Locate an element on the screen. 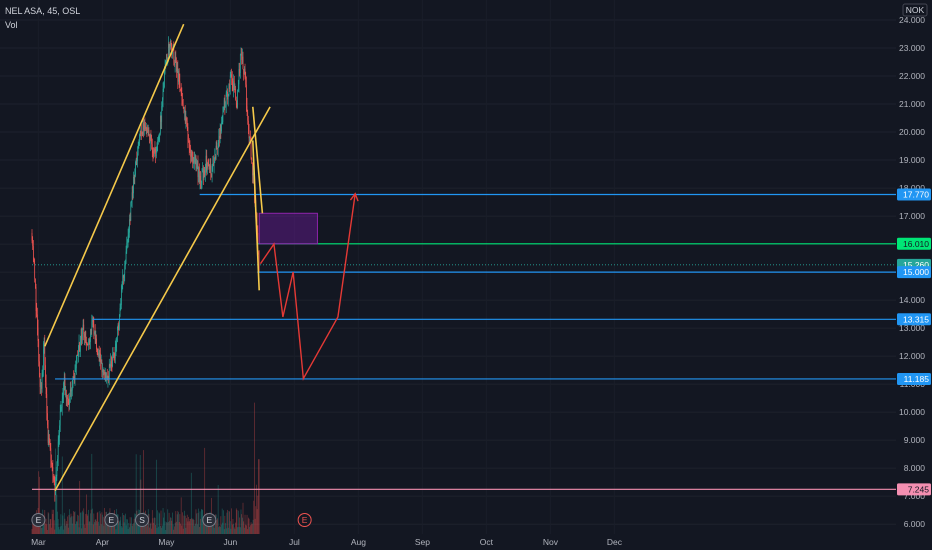  currency-button: NOK is located at coordinates (915, 10).